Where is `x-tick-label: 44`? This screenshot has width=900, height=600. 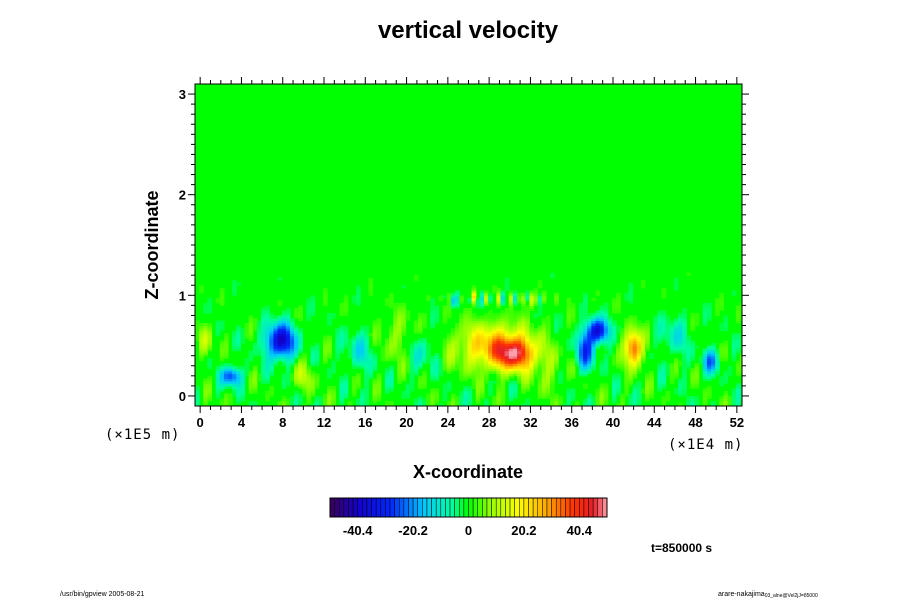 x-tick-label: 44 is located at coordinates (654, 422).